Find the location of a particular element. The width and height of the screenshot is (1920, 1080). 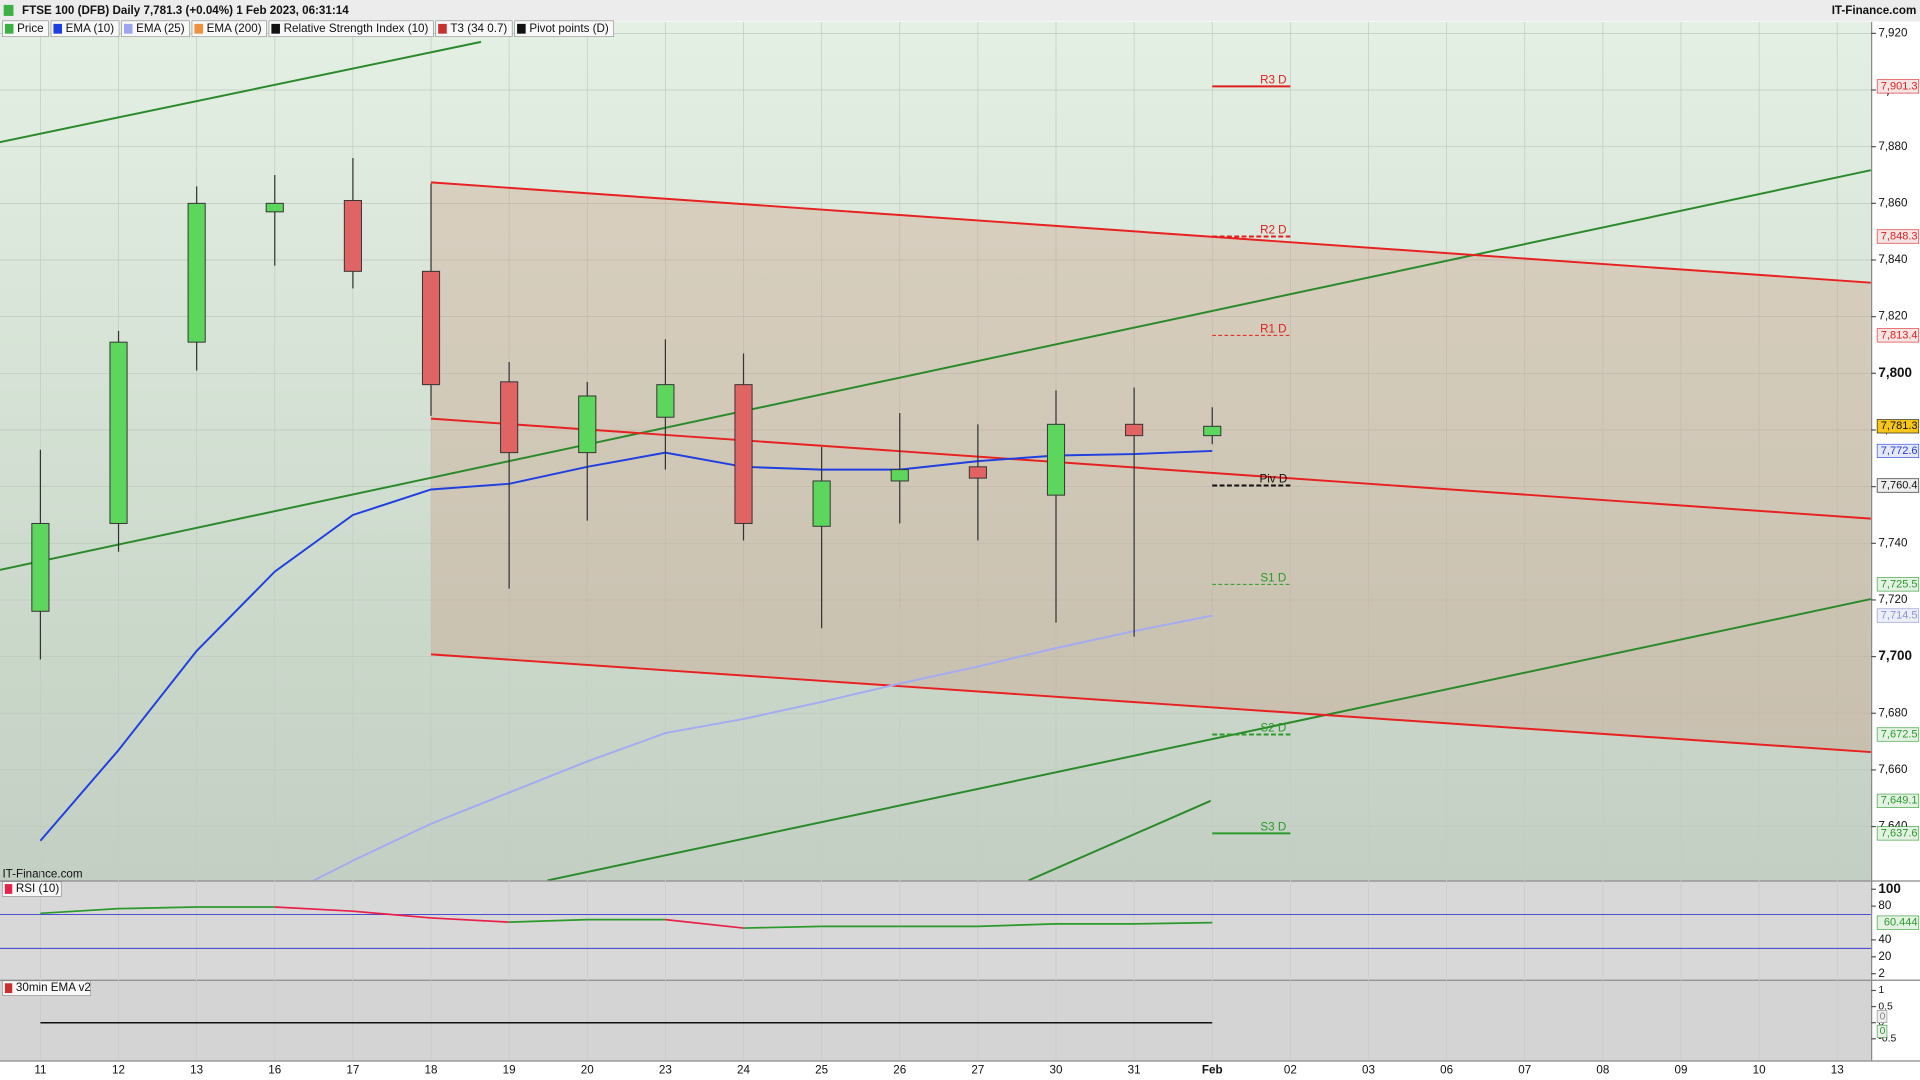

ema-panel is located at coordinates (936, 1020).